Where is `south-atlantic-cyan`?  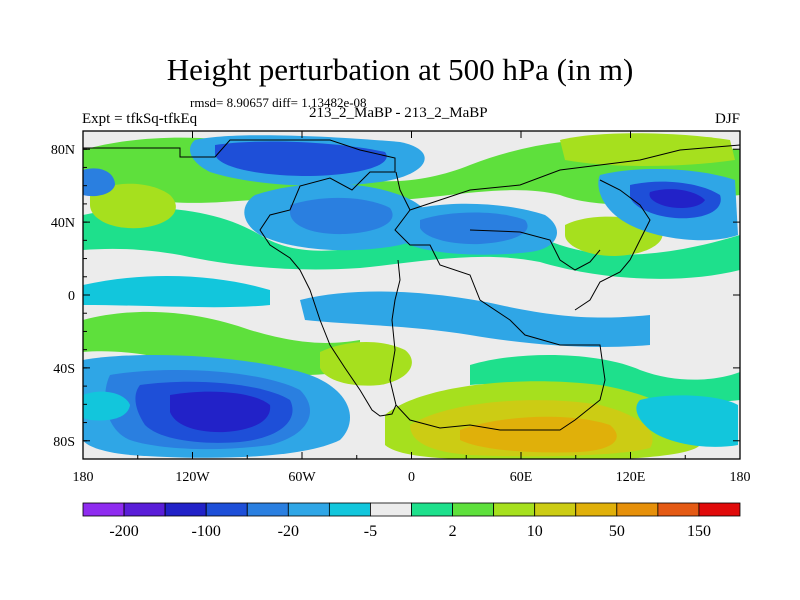
south-atlantic-cyan is located at coordinates (106, 406).